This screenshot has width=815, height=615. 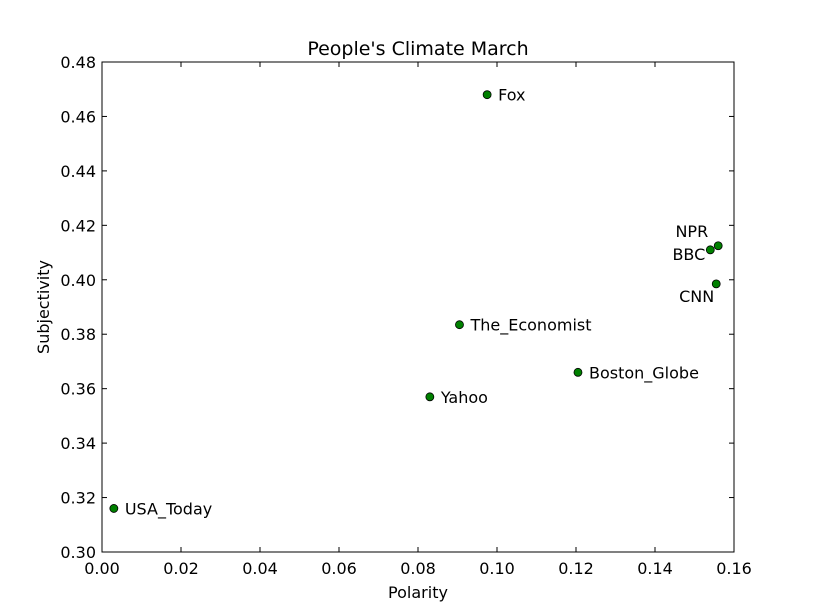 What do you see at coordinates (260, 568) in the screenshot?
I see `x-tick-label: 0.04` at bounding box center [260, 568].